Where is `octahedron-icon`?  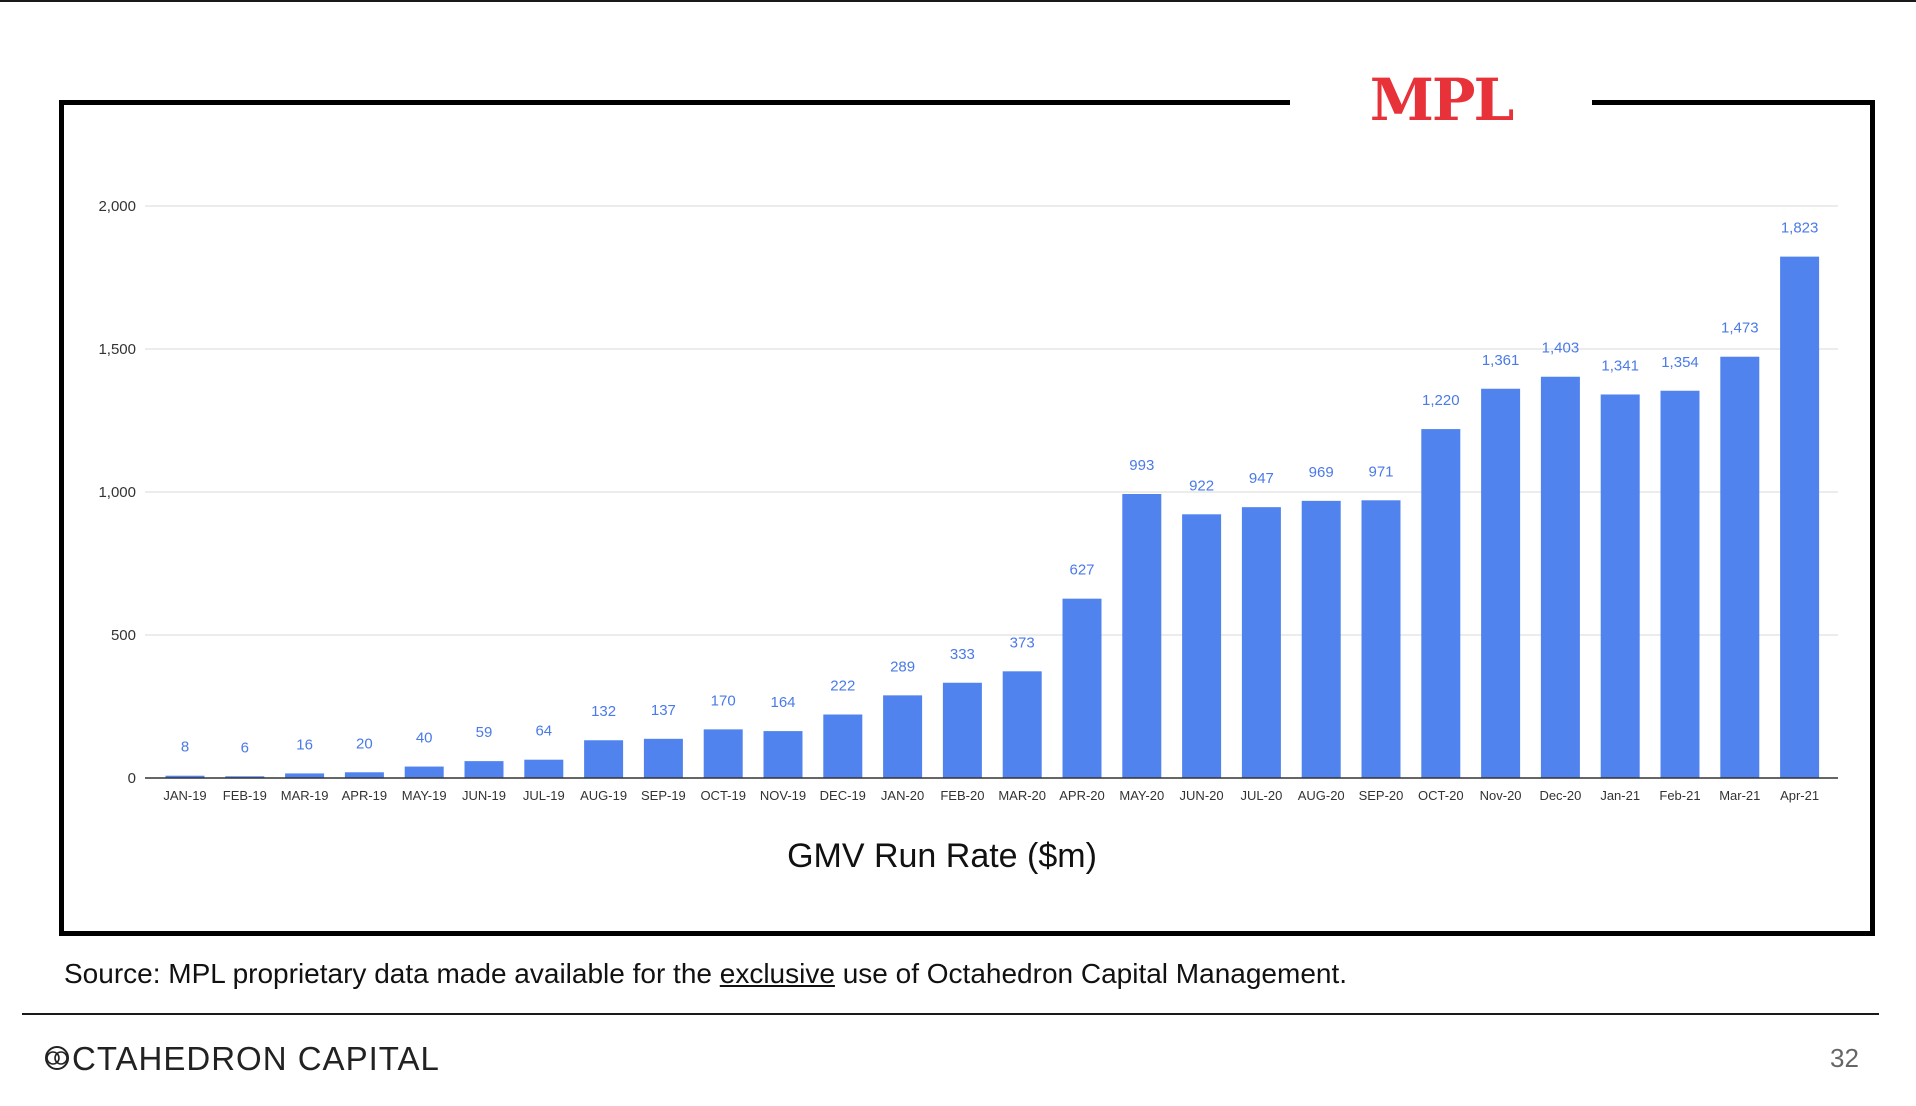 octahedron-icon is located at coordinates (57, 1058).